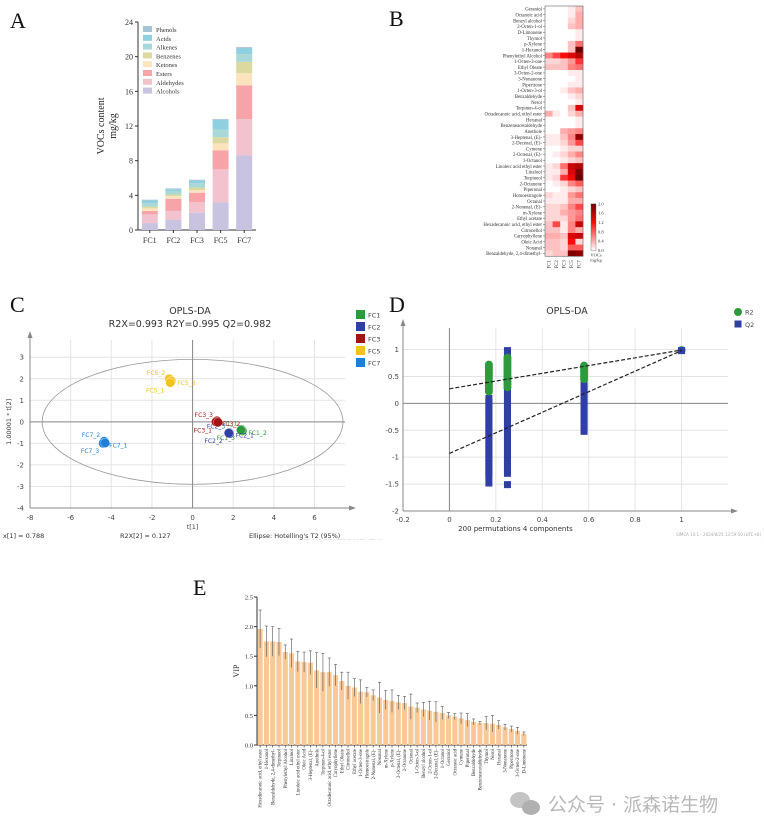  What do you see at coordinates (514, 254) in the screenshot?
I see `row-label: Benzaldehyde, 2,4-dimethyl-` at bounding box center [514, 254].